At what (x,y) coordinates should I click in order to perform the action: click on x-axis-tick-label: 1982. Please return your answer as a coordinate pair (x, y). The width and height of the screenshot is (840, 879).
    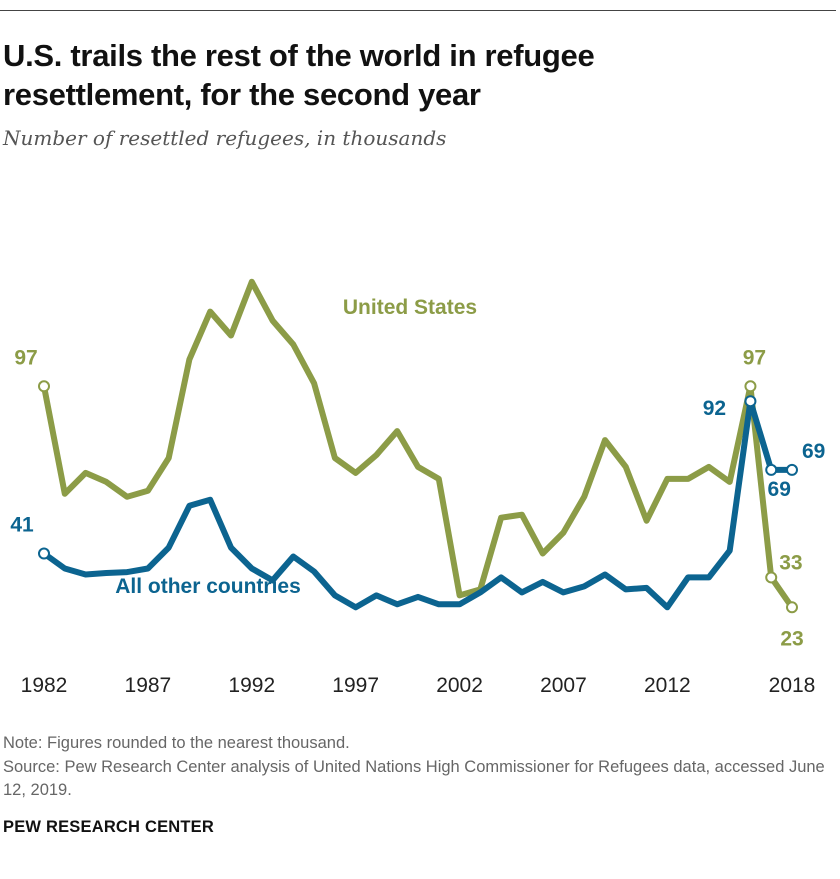
    Looking at the image, I should click on (44, 685).